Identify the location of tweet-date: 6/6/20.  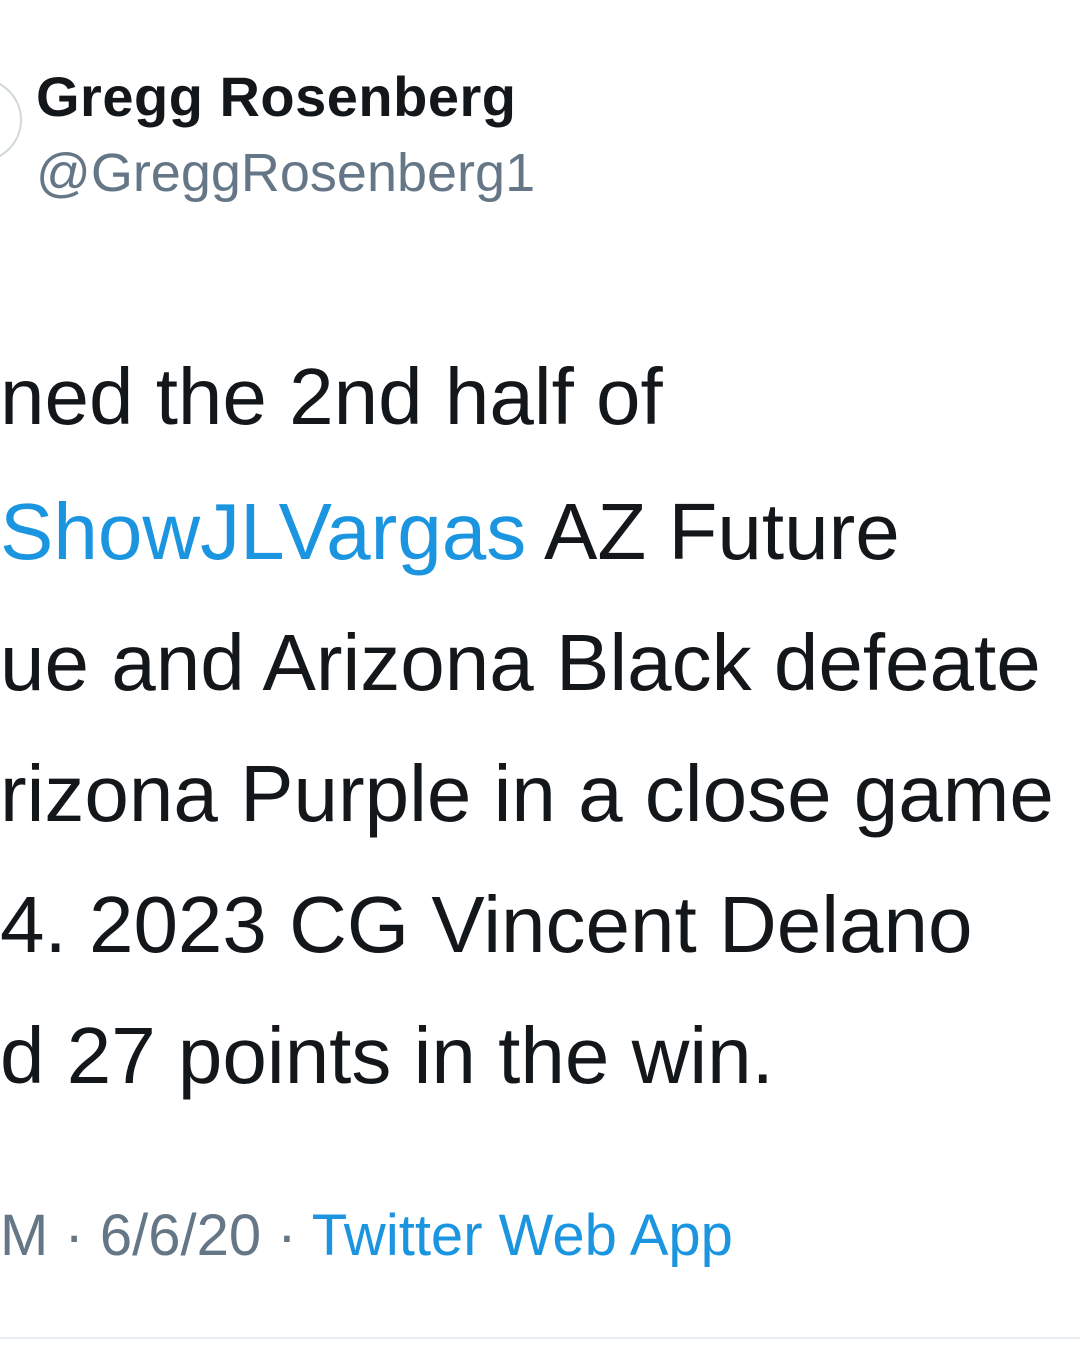
(180, 1235).